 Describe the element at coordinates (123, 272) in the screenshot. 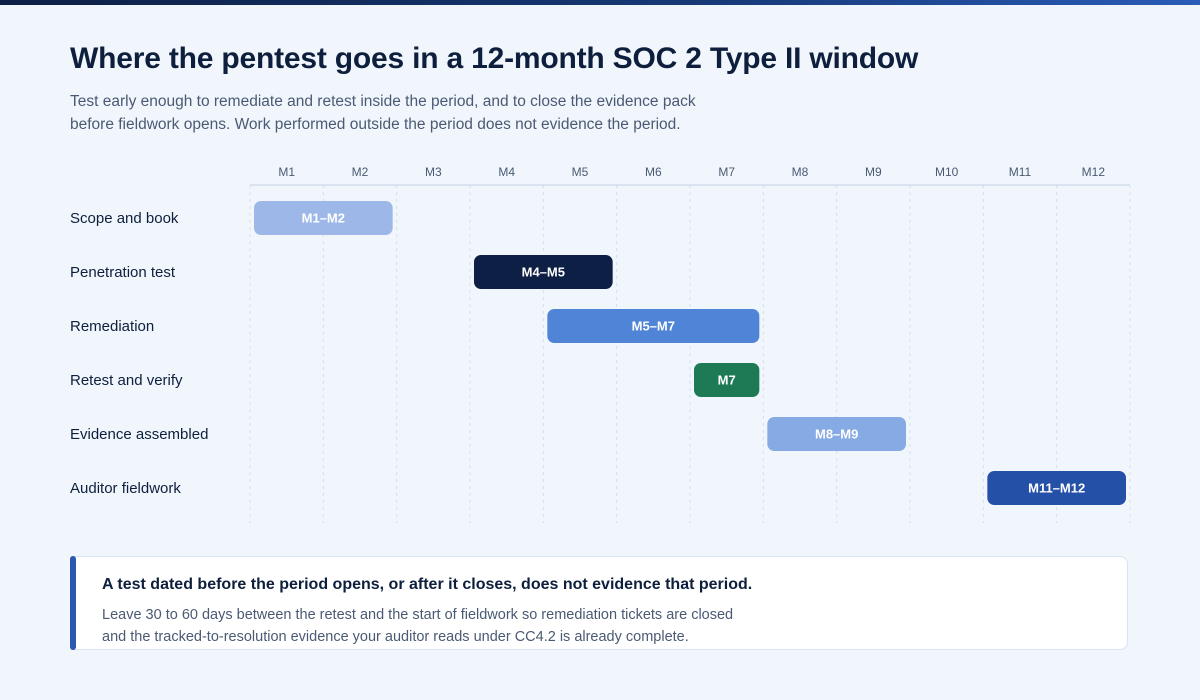

I see `task-label: Penetration test` at that location.